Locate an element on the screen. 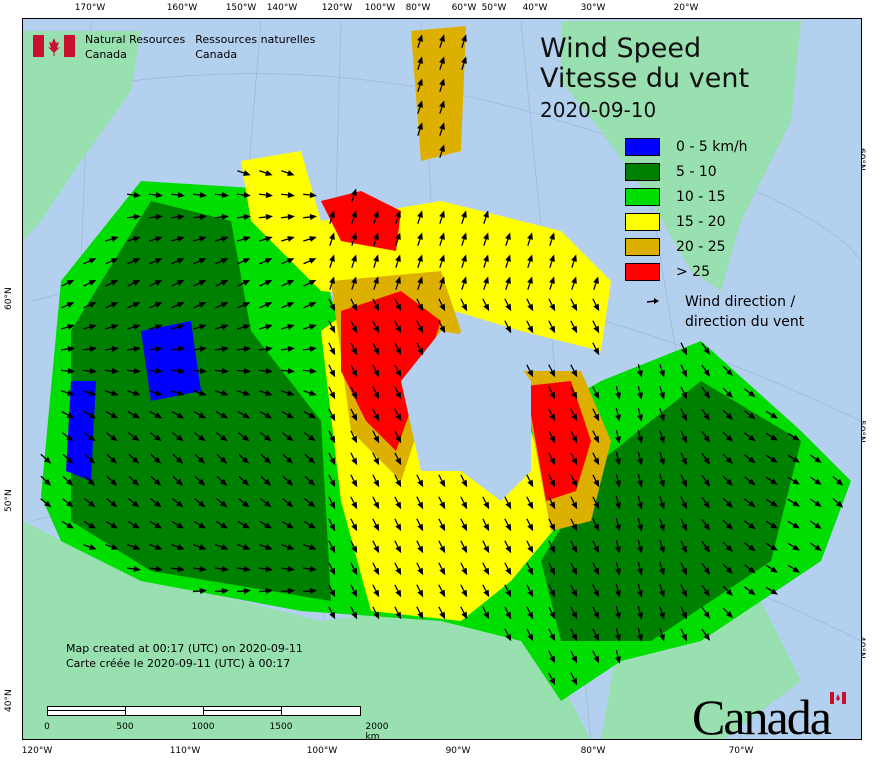 The width and height of the screenshot is (880, 760). arrow-label-fr: direction du vent is located at coordinates (745, 322).